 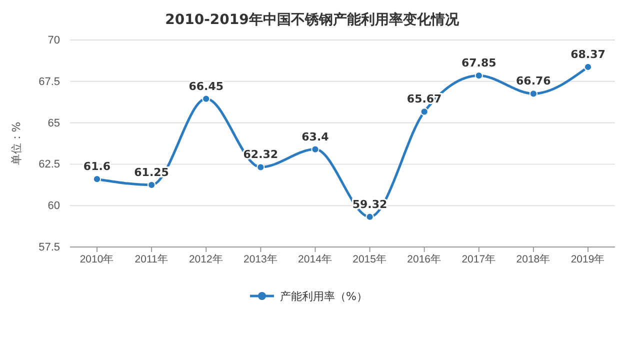 What do you see at coordinates (324, 296) in the screenshot?
I see `legend-label: 产能利用率（%）` at bounding box center [324, 296].